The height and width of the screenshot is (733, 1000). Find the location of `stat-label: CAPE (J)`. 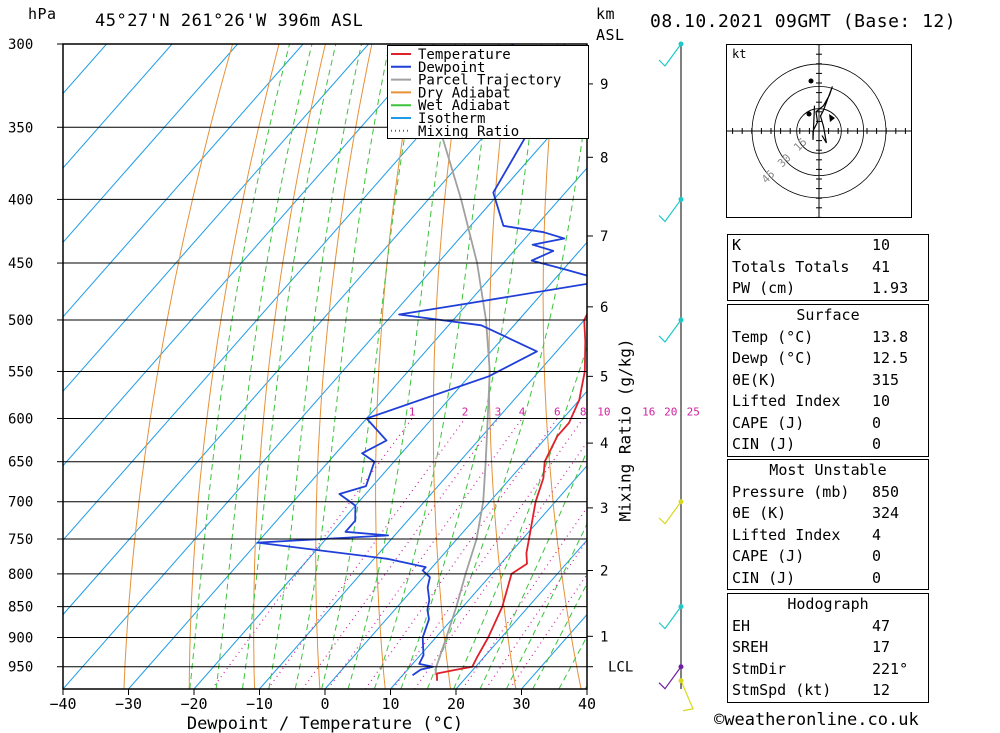

stat-label: CAPE (J) is located at coordinates (768, 422).